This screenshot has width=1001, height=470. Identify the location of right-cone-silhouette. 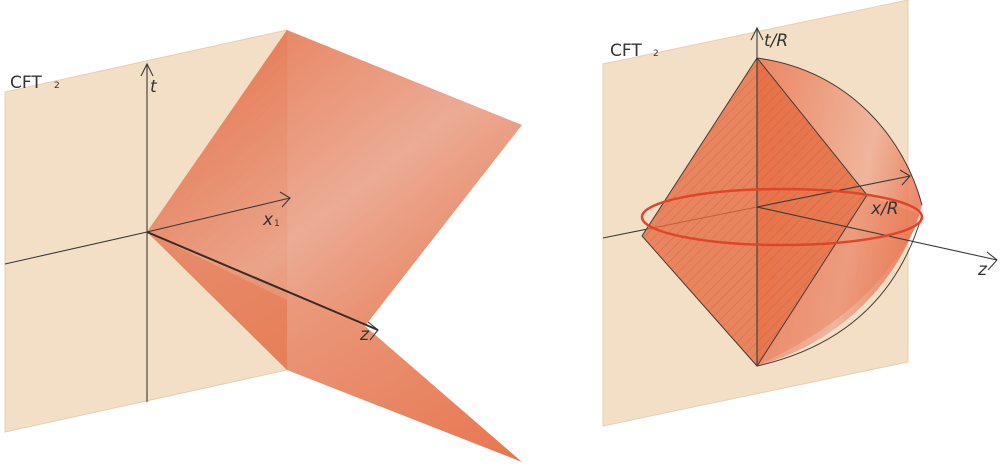
(839, 131).